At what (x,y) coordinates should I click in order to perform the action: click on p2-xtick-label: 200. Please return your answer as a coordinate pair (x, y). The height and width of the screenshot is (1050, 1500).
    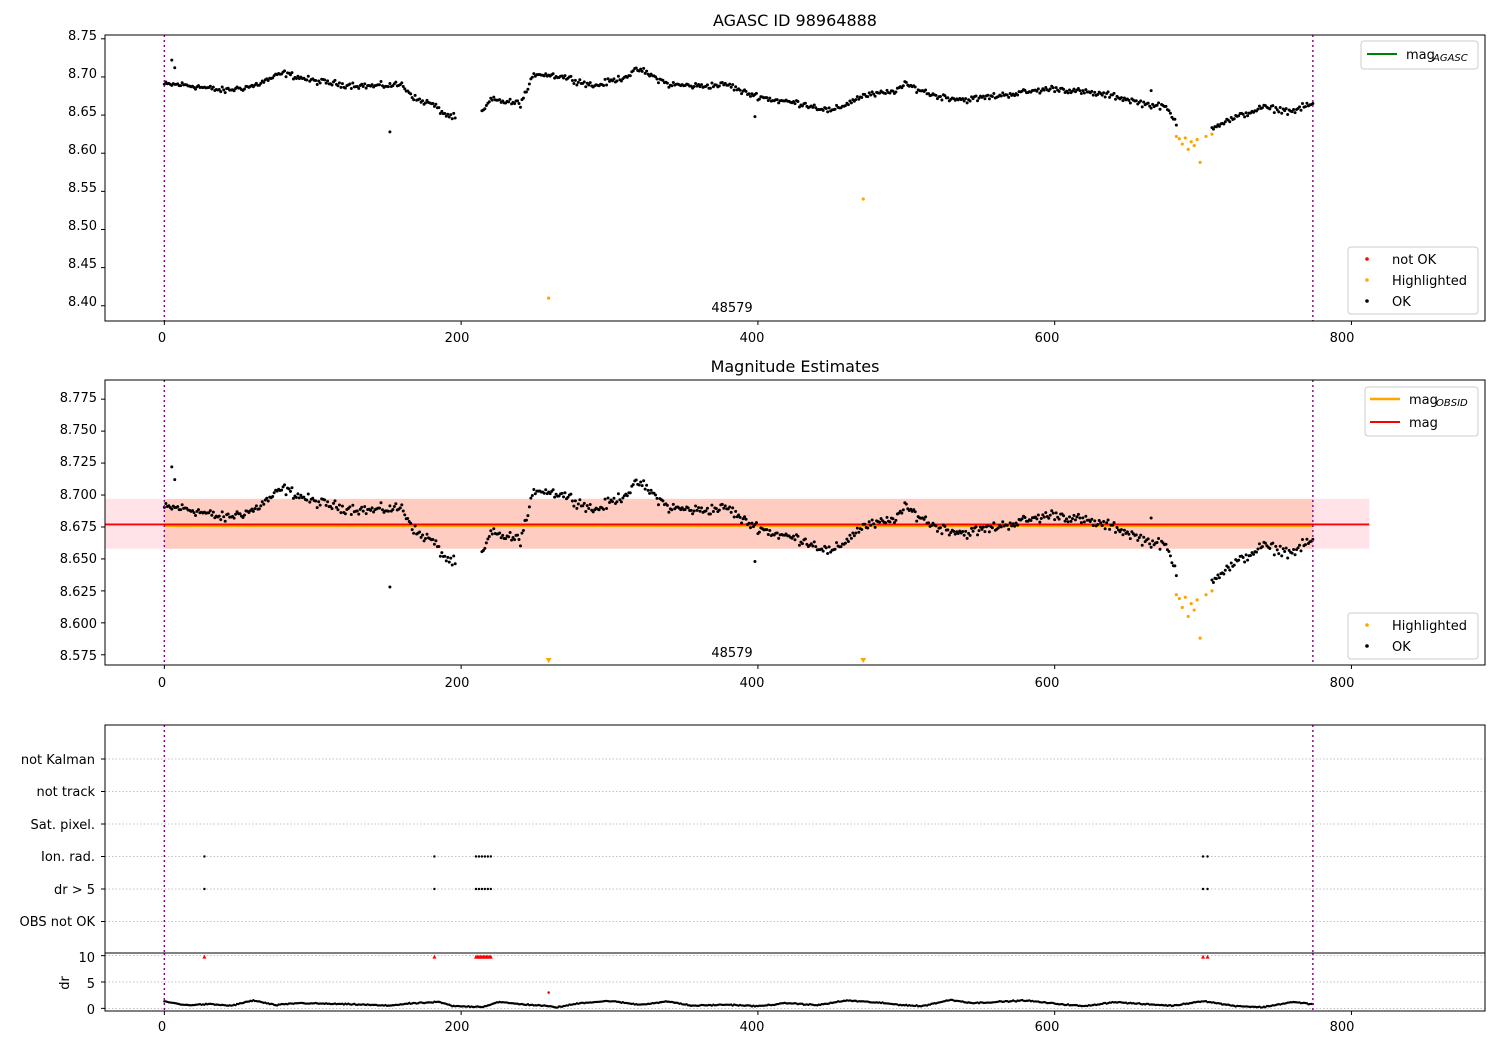
    Looking at the image, I should click on (457, 683).